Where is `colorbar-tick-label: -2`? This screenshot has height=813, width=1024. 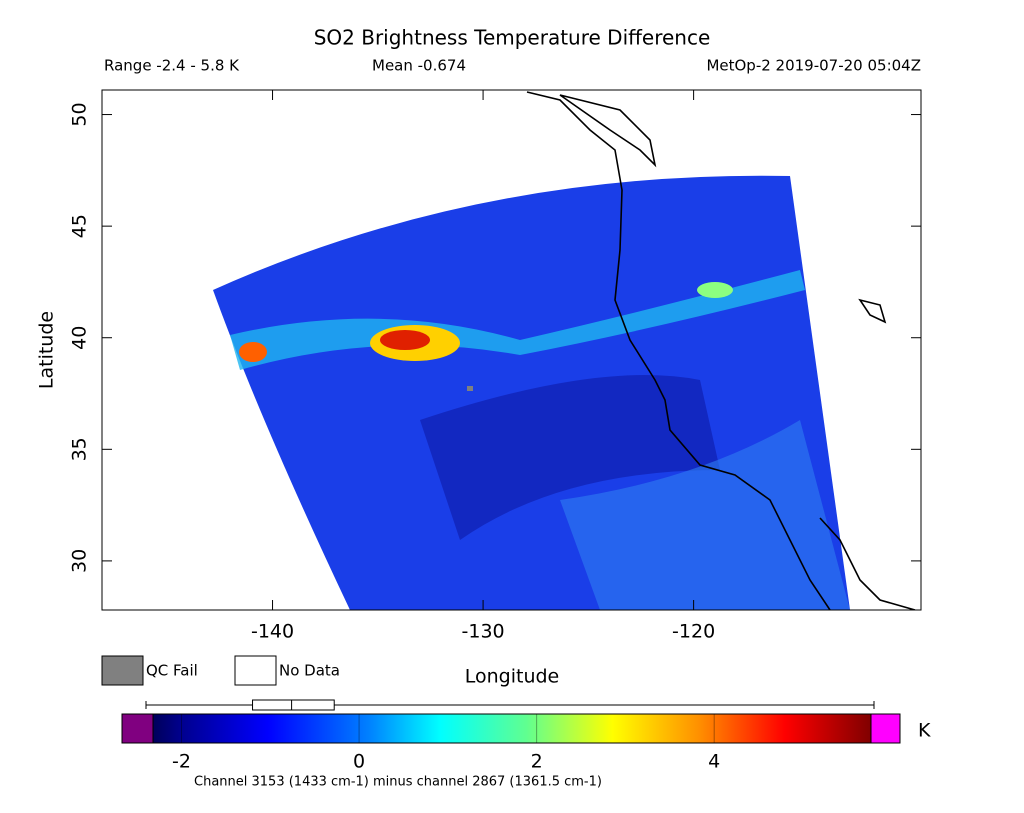
colorbar-tick-label: -2 is located at coordinates (181, 762).